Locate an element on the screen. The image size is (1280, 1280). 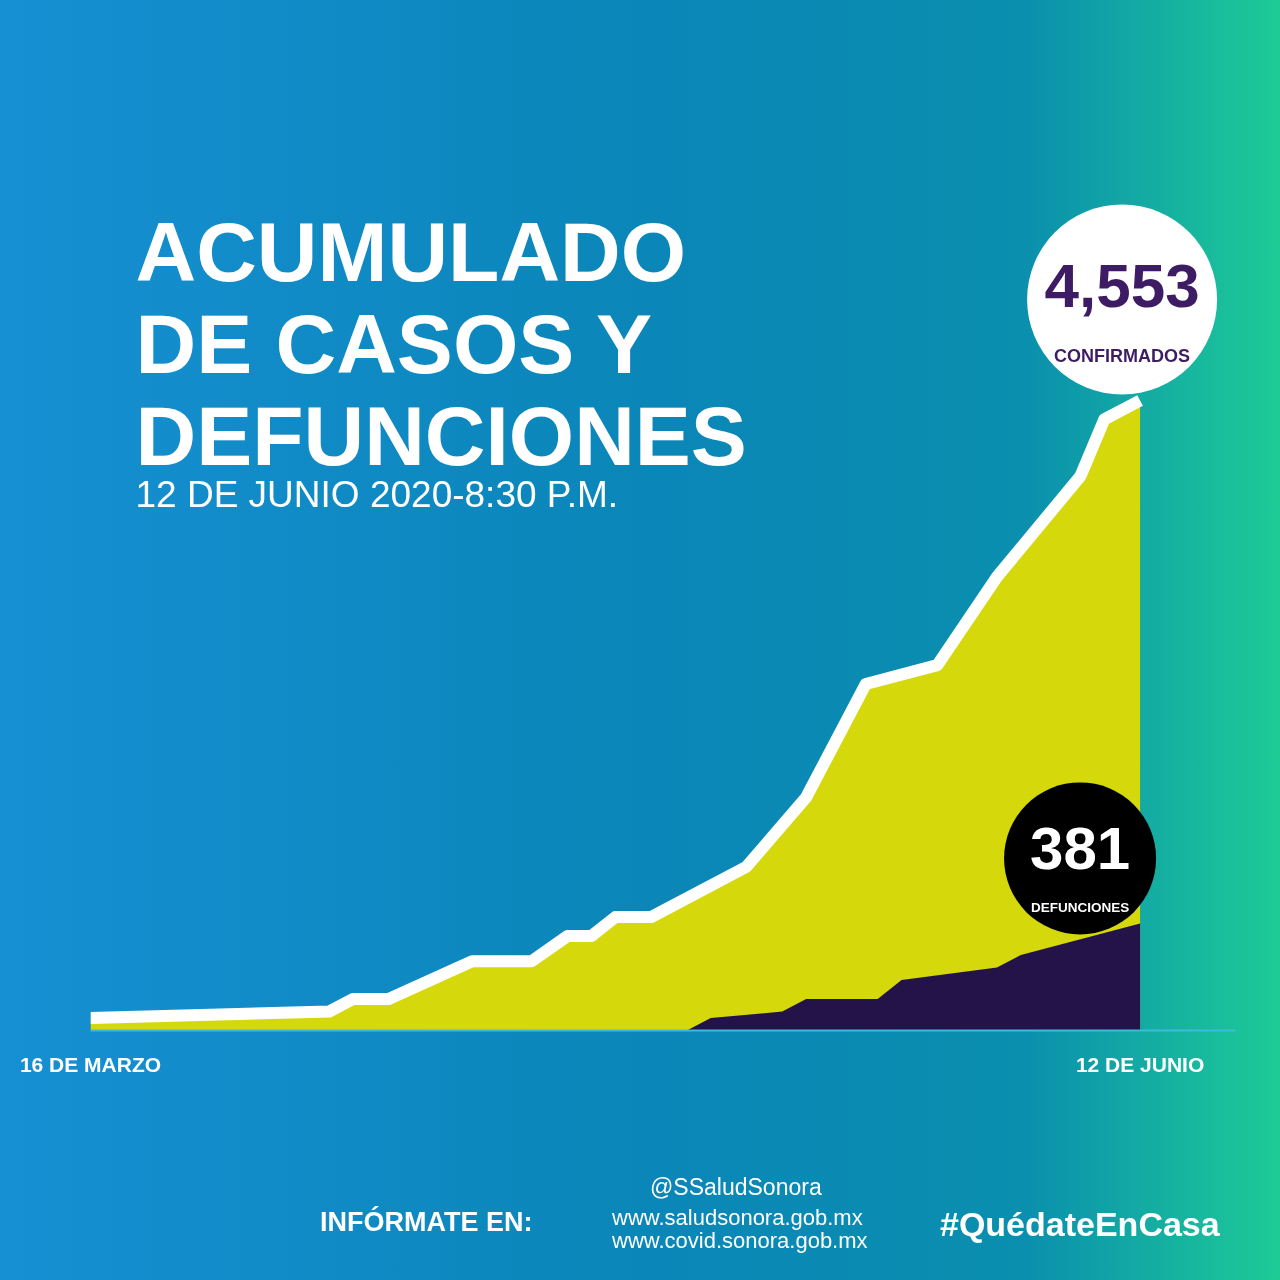
text: INFÓRMATE EN: is located at coordinates (426, 1222).